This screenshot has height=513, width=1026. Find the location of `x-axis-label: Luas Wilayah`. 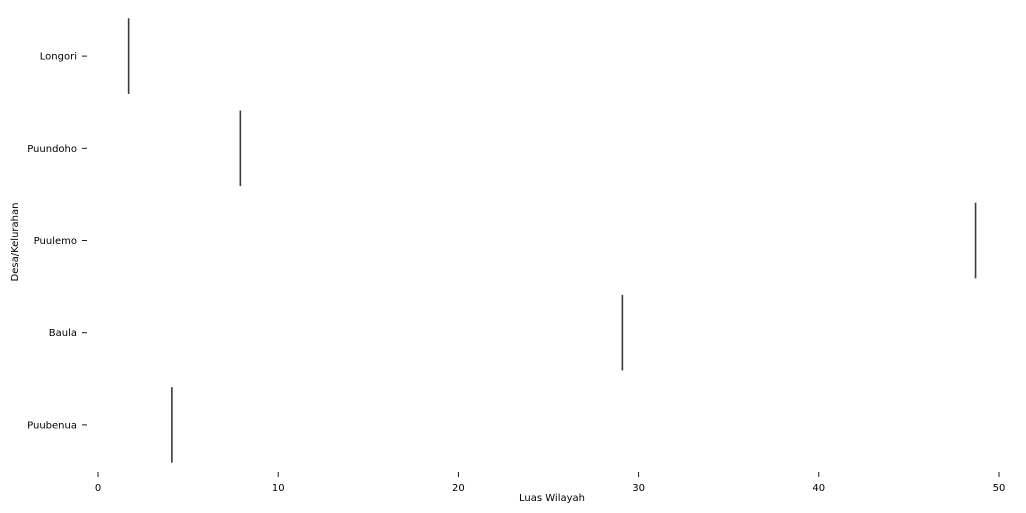

x-axis-label: Luas Wilayah is located at coordinates (552, 498).